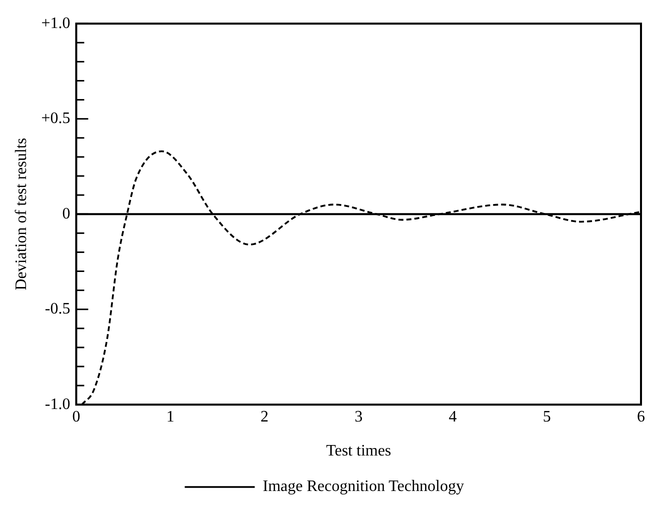 Image resolution: width=663 pixels, height=513 pixels. What do you see at coordinates (55, 23) in the screenshot?
I see `y-tick-label: +1.0` at bounding box center [55, 23].